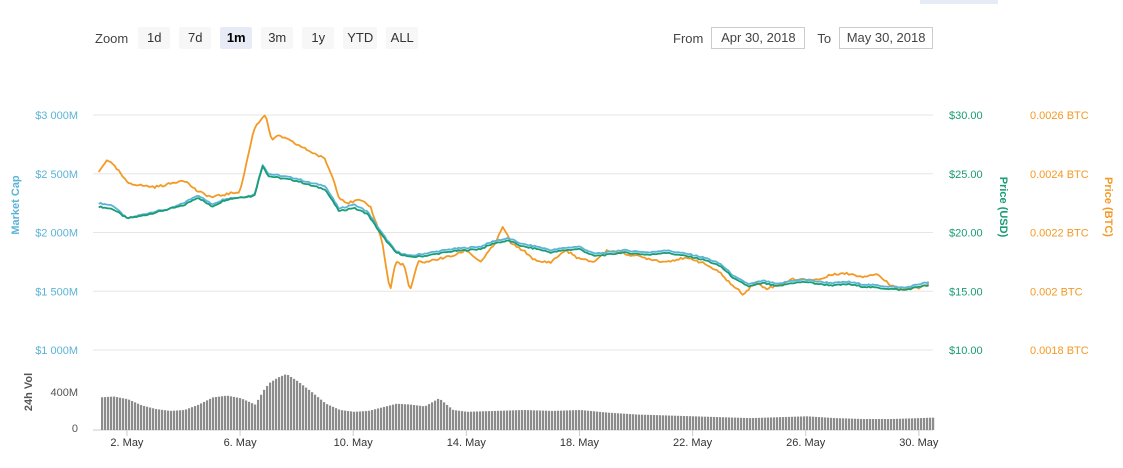 The width and height of the screenshot is (1123, 468). What do you see at coordinates (318, 38) in the screenshot?
I see `zoom-1y-button: 1y` at bounding box center [318, 38].